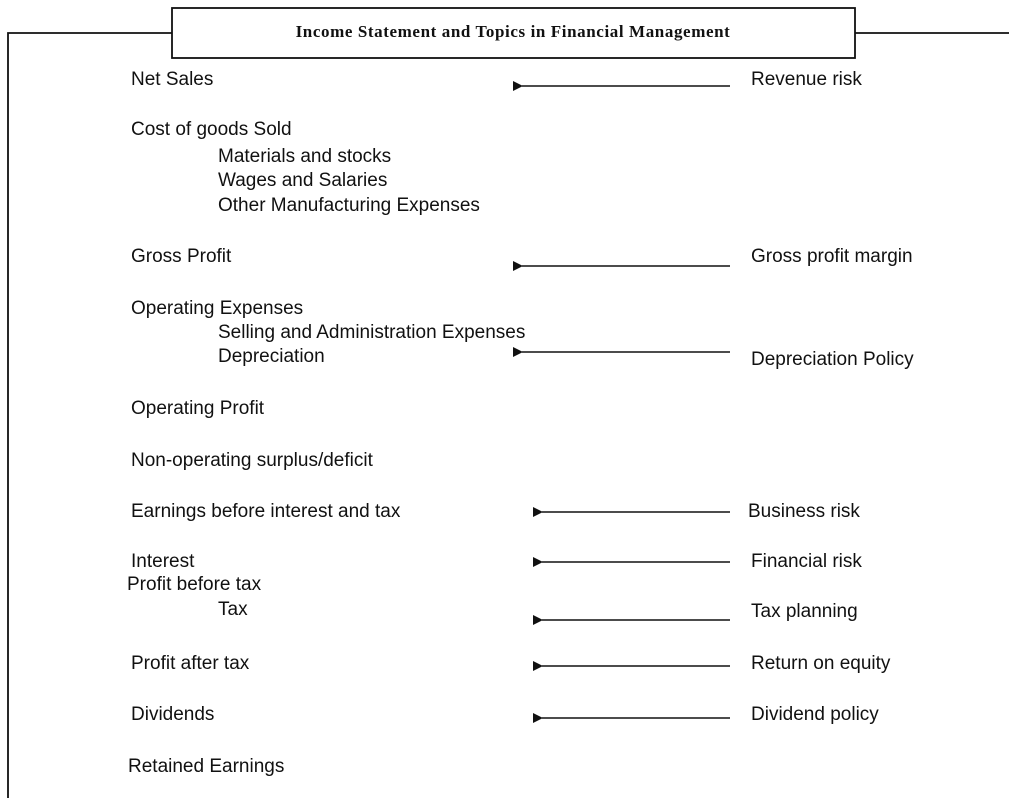 This screenshot has height=798, width=1009. Describe the element at coordinates (172, 79) in the screenshot. I see `item: Net Sales` at that location.